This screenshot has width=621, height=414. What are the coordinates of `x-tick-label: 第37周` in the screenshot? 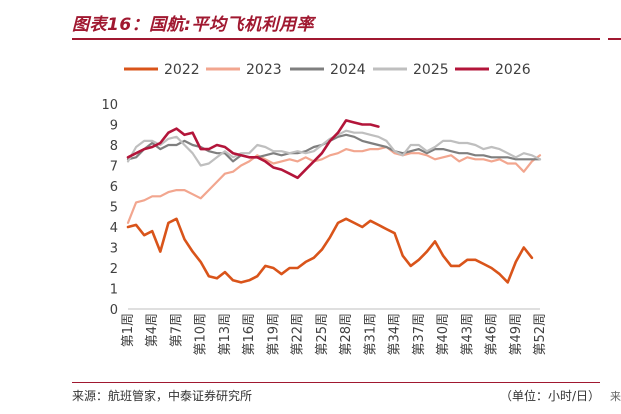 It's located at (419, 334).